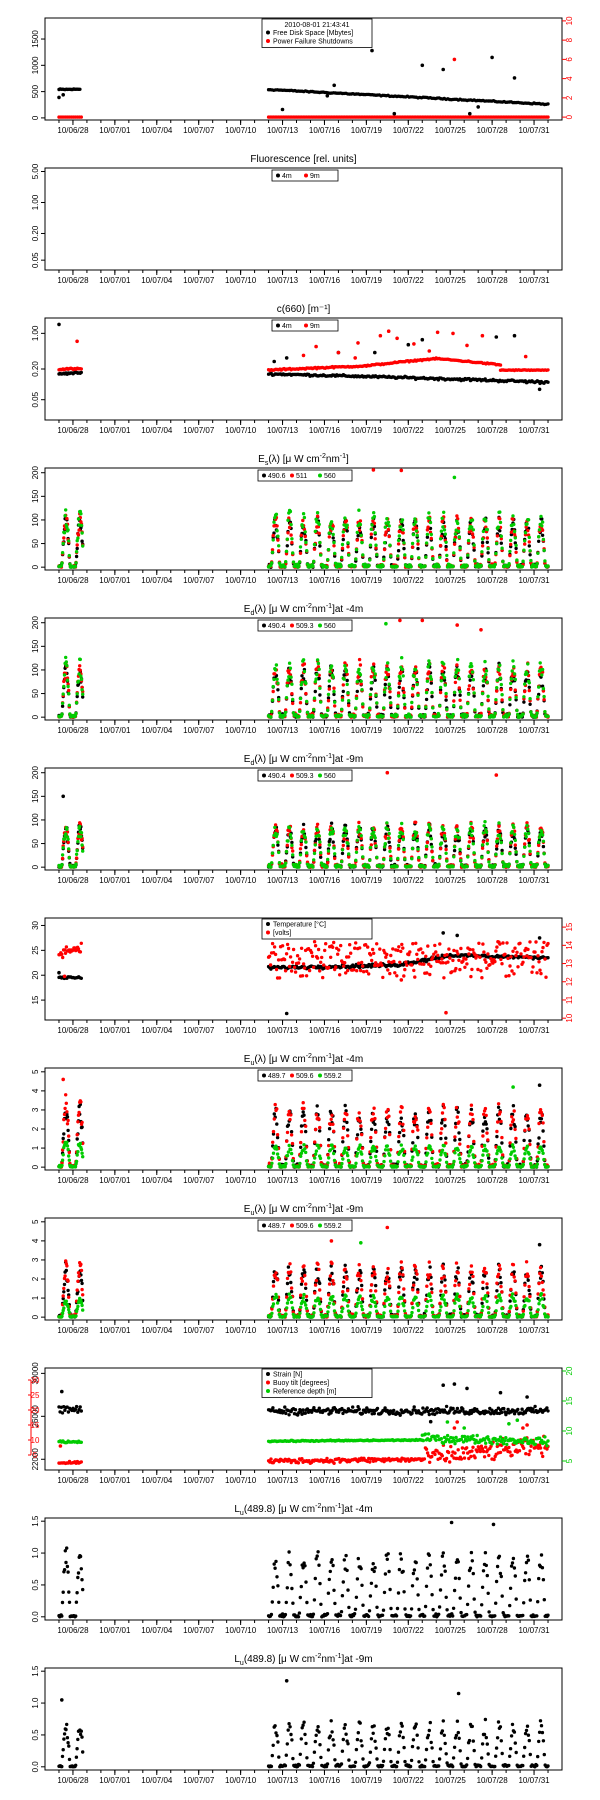 The height and width of the screenshot is (1800, 600). What do you see at coordinates (303, 351) in the screenshot?
I see `series-9m` at bounding box center [303, 351].